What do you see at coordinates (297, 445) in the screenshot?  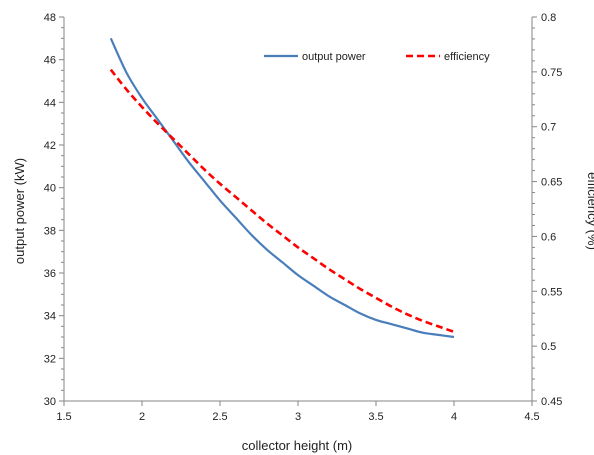 I see `x-axis-title: collector height (m)` at bounding box center [297, 445].